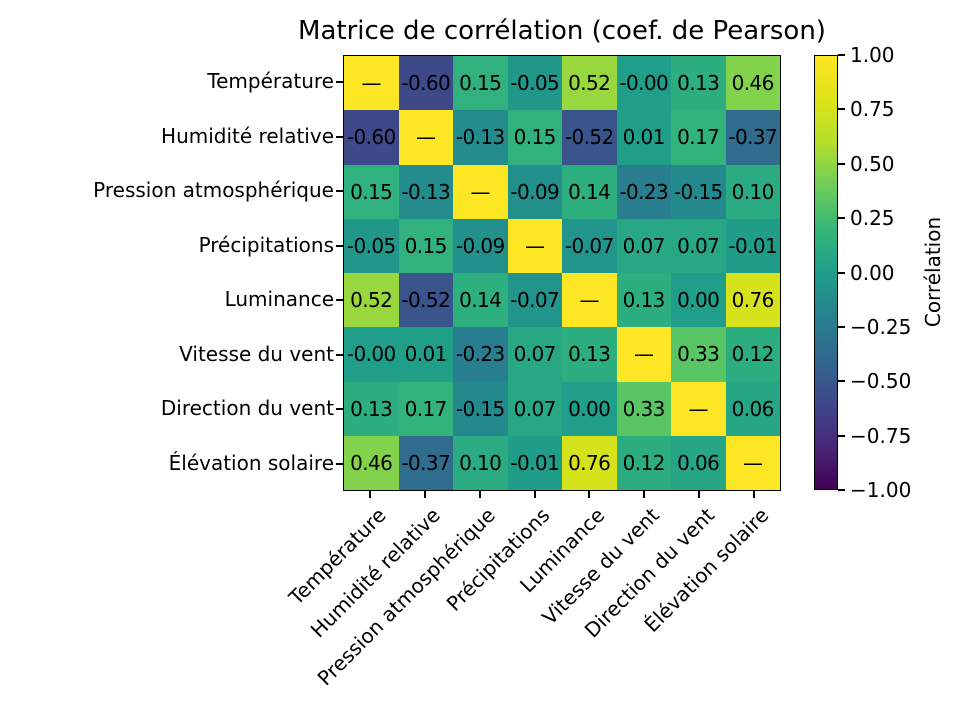  Describe the element at coordinates (643, 137) in the screenshot. I see `heatmap-cell: 0.01` at that location.